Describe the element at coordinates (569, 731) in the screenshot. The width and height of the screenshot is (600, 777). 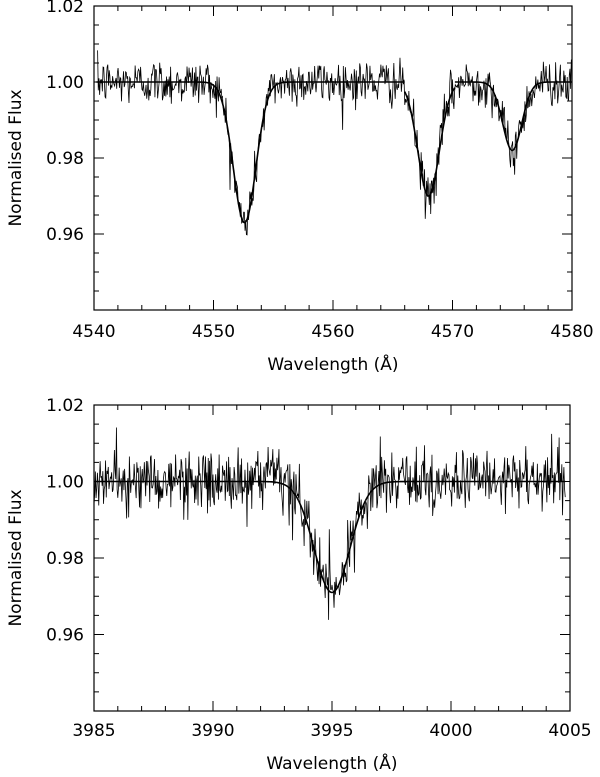
I see `x-tick-label: 4005` at that location.